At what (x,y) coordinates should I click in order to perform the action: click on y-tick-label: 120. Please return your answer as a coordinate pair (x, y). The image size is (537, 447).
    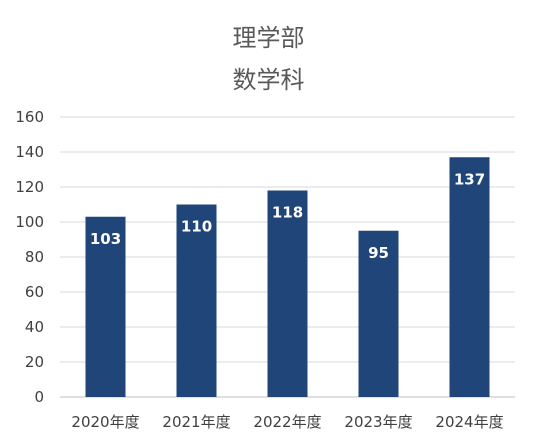
    Looking at the image, I should click on (29, 187).